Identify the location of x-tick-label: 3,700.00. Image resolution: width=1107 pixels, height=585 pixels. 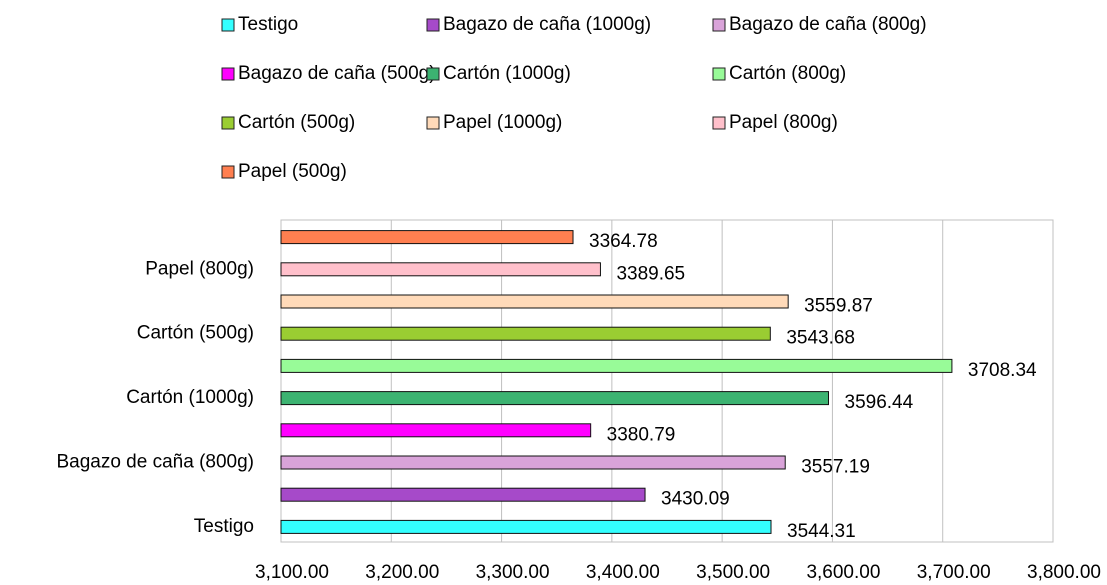
(954, 572).